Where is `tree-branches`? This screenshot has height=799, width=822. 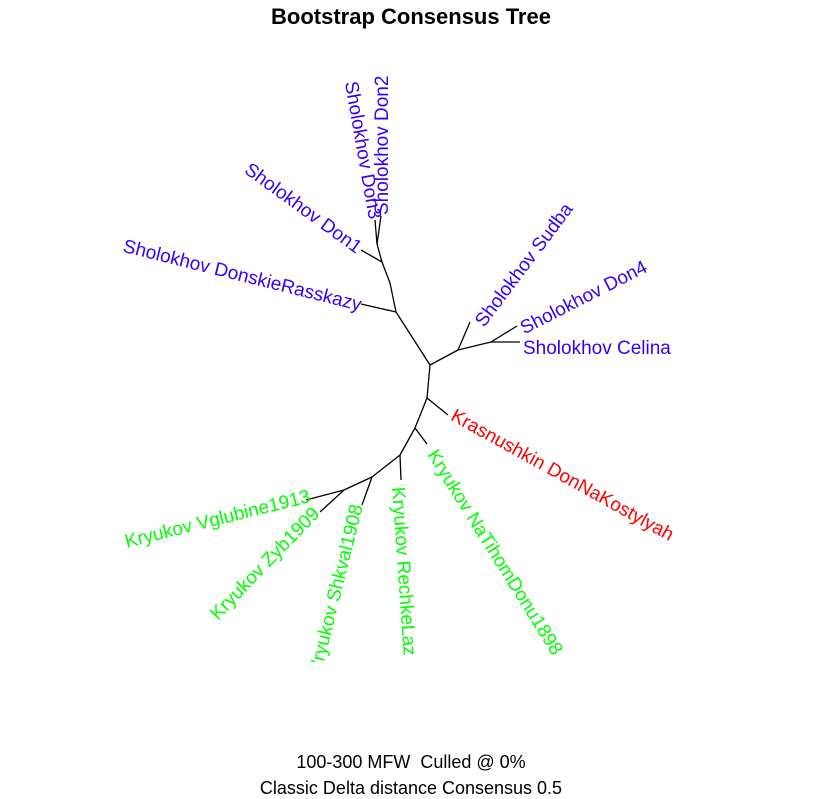
tree-branches is located at coordinates (412, 364).